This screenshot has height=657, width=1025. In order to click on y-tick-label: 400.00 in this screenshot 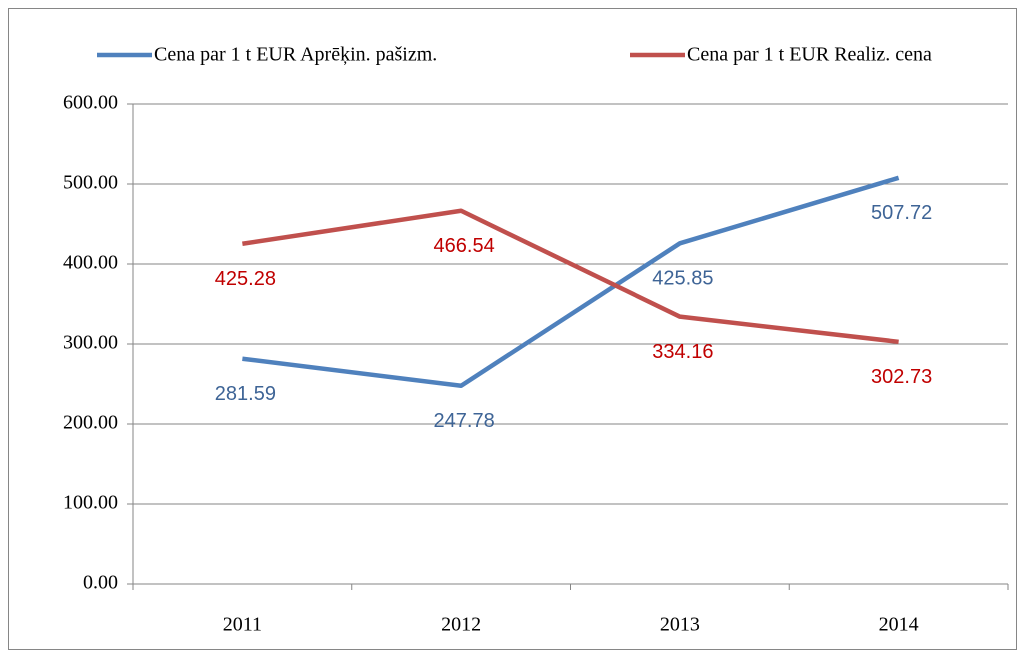, I will do `click(90, 263)`.